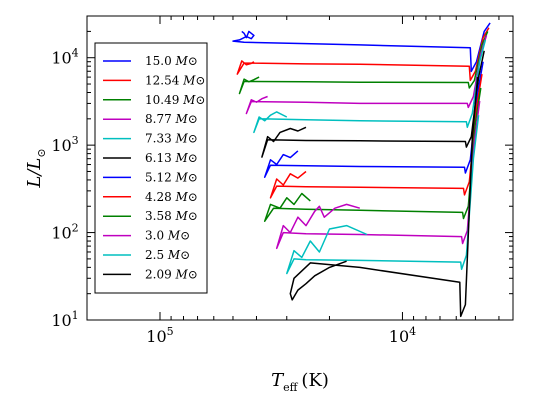  Describe the element at coordinates (300, 382) in the screenshot. I see `x-axis-label: Teff (K)` at that location.